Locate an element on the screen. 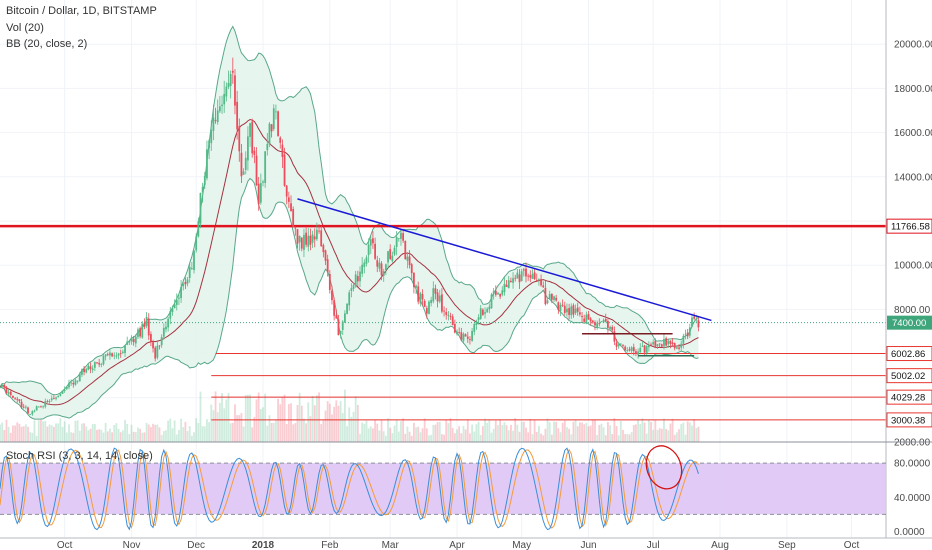  volume-legend: Vol (20) is located at coordinates (25, 28).